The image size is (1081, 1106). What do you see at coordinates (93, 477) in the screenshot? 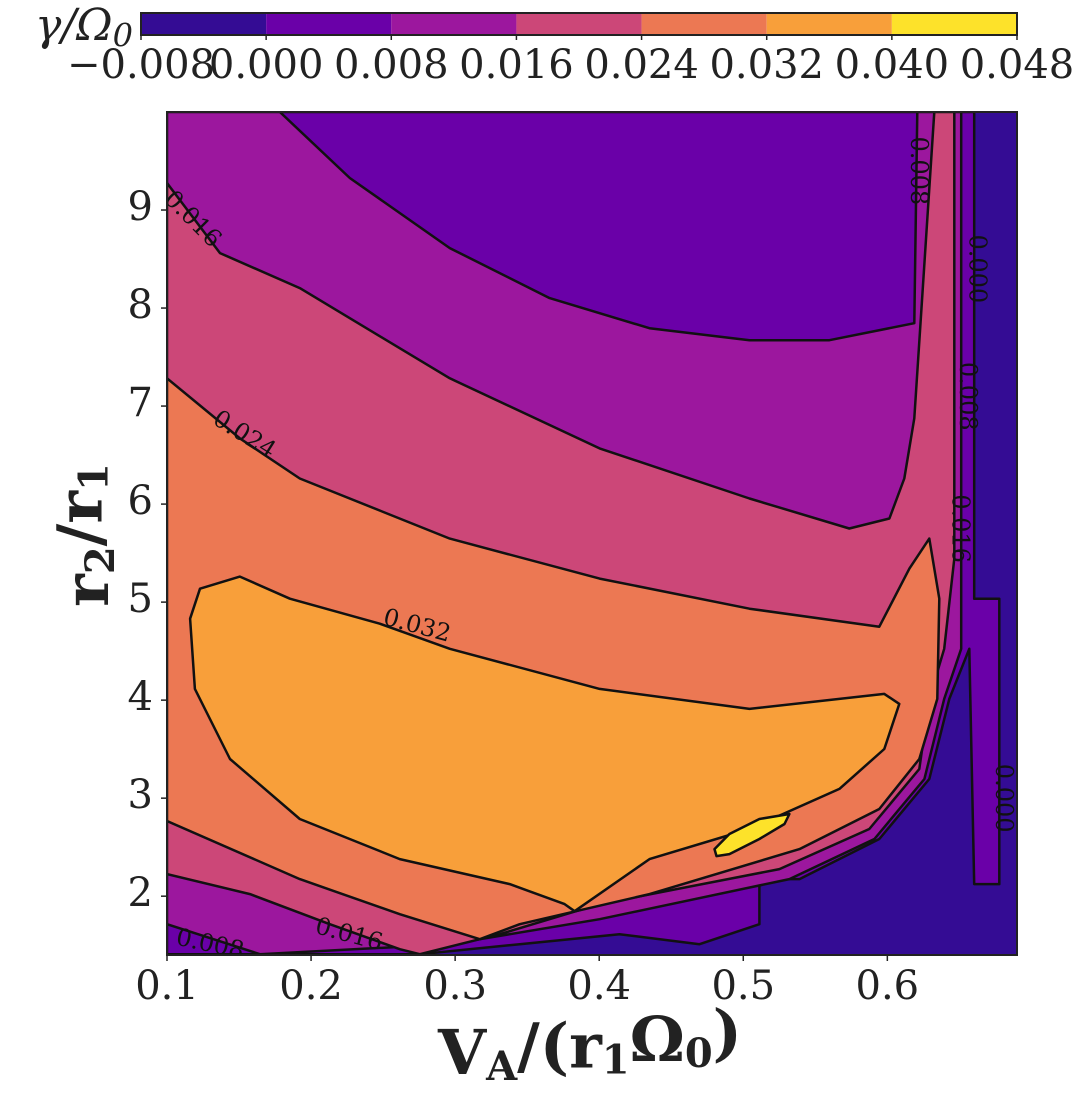
I see `y-axis-label-part: 1` at bounding box center [93, 477].